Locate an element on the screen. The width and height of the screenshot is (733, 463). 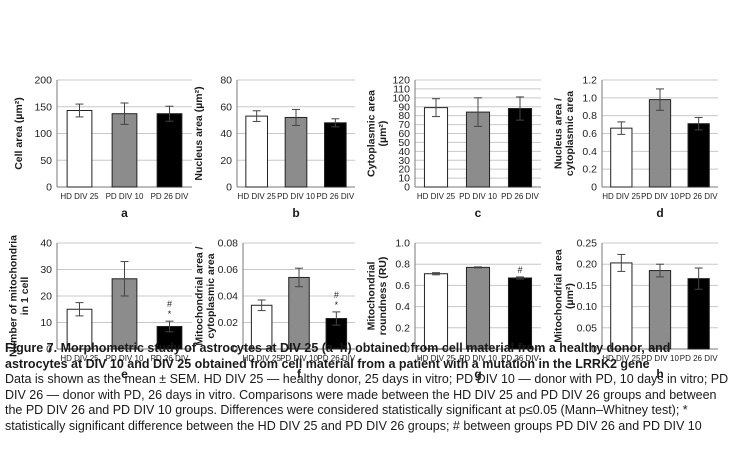
panel-label: e is located at coordinates (124, 374).